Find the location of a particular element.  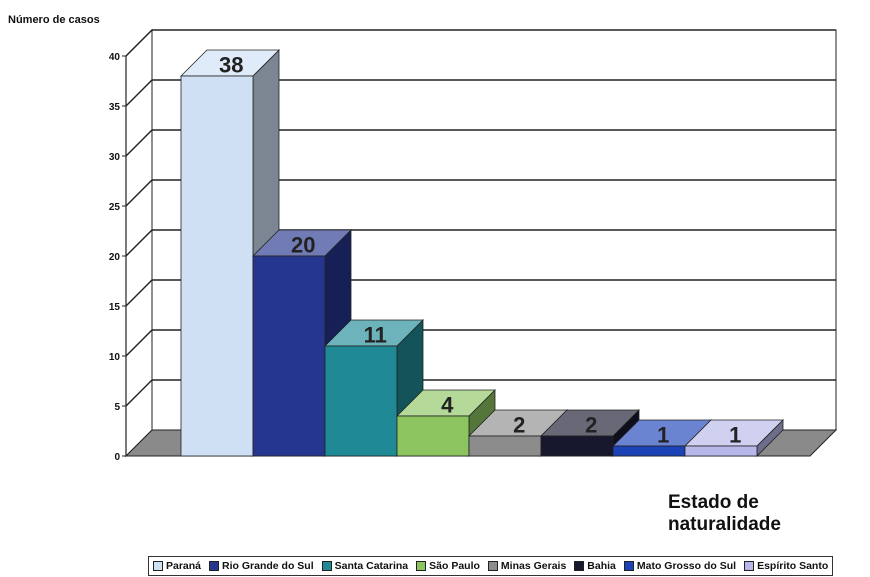

legend-label: São Paulo is located at coordinates (454, 566).